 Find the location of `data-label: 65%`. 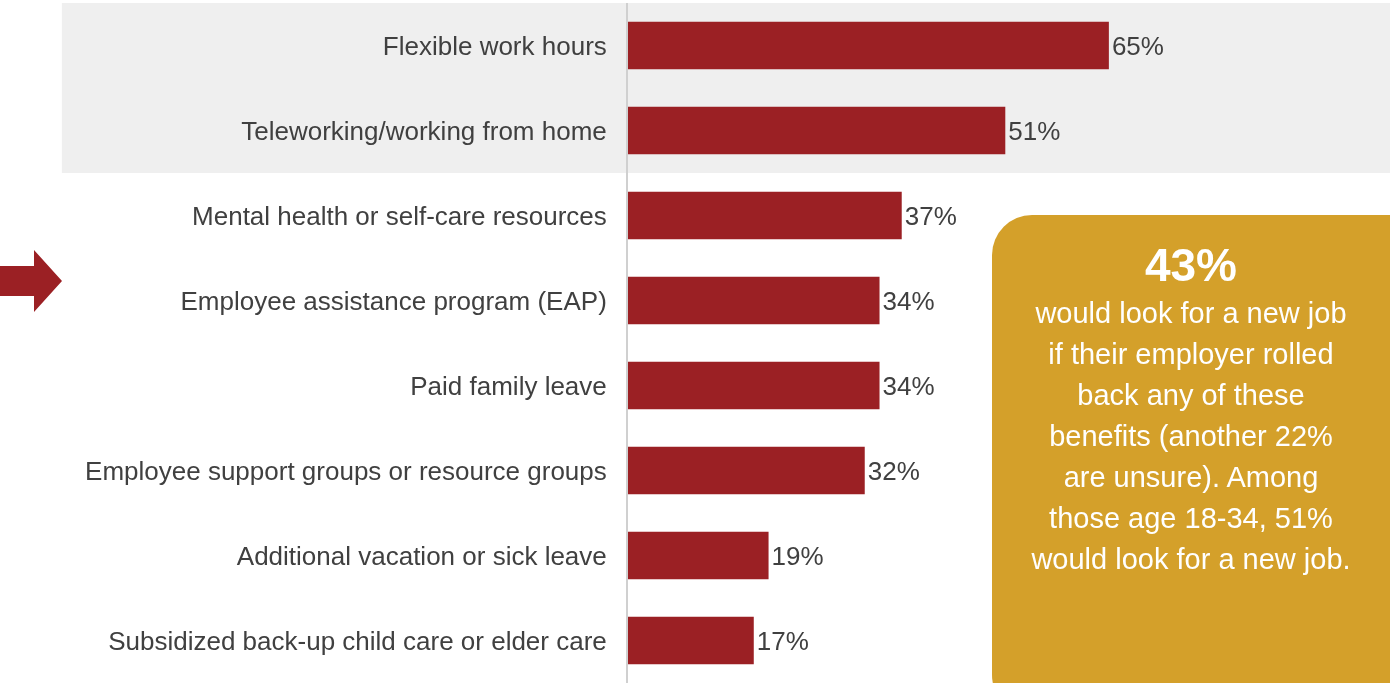

data-label: 65% is located at coordinates (1137, 45).